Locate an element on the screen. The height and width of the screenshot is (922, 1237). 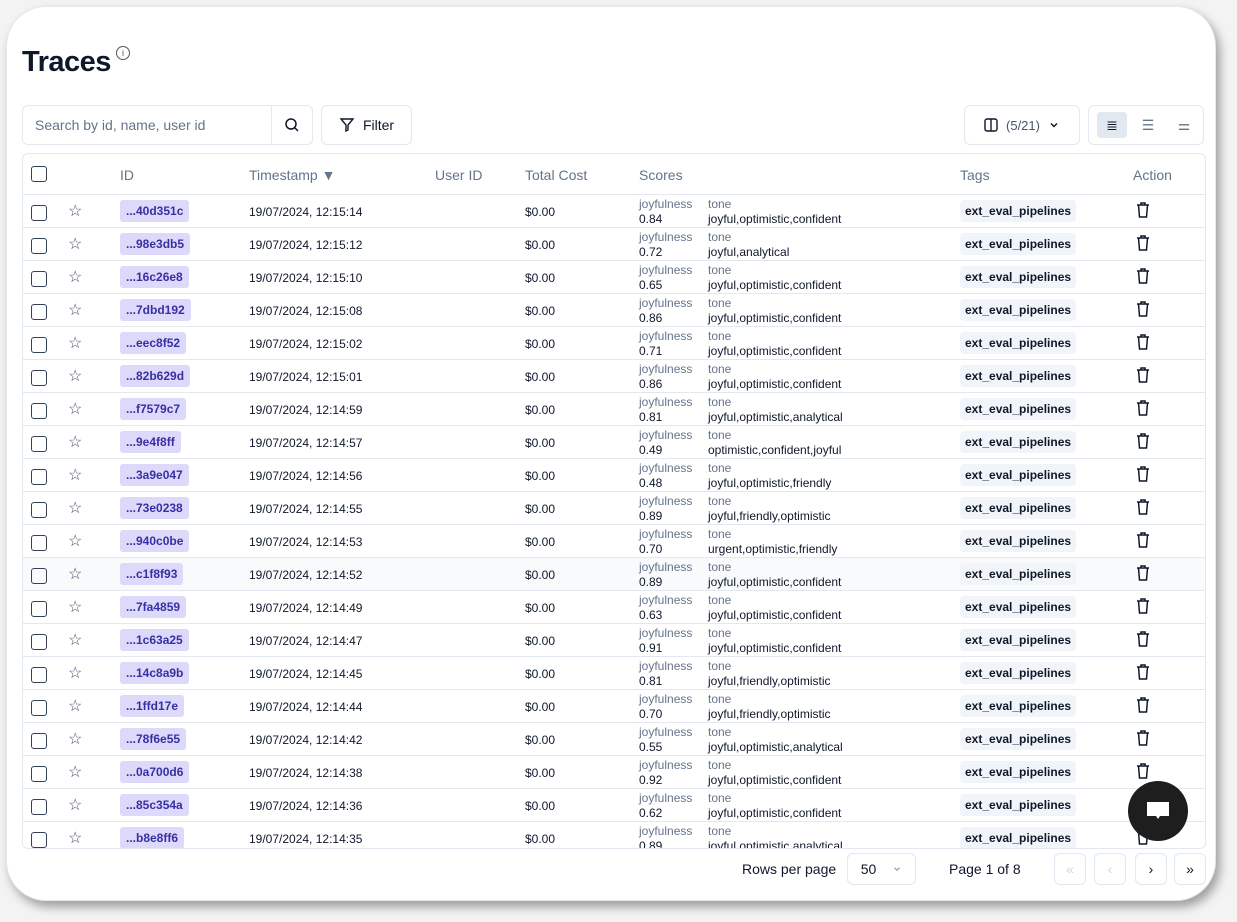
col-scores: Scores is located at coordinates (661, 175).